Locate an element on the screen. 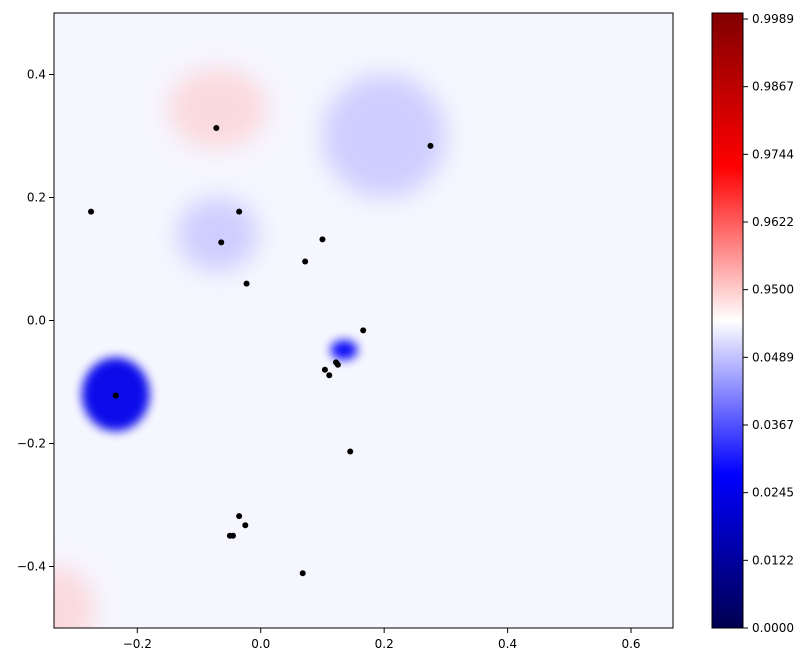 The height and width of the screenshot is (667, 811). x-axis: −0.2 0.0 0.2 0.4 0.6 is located at coordinates (382, 639).